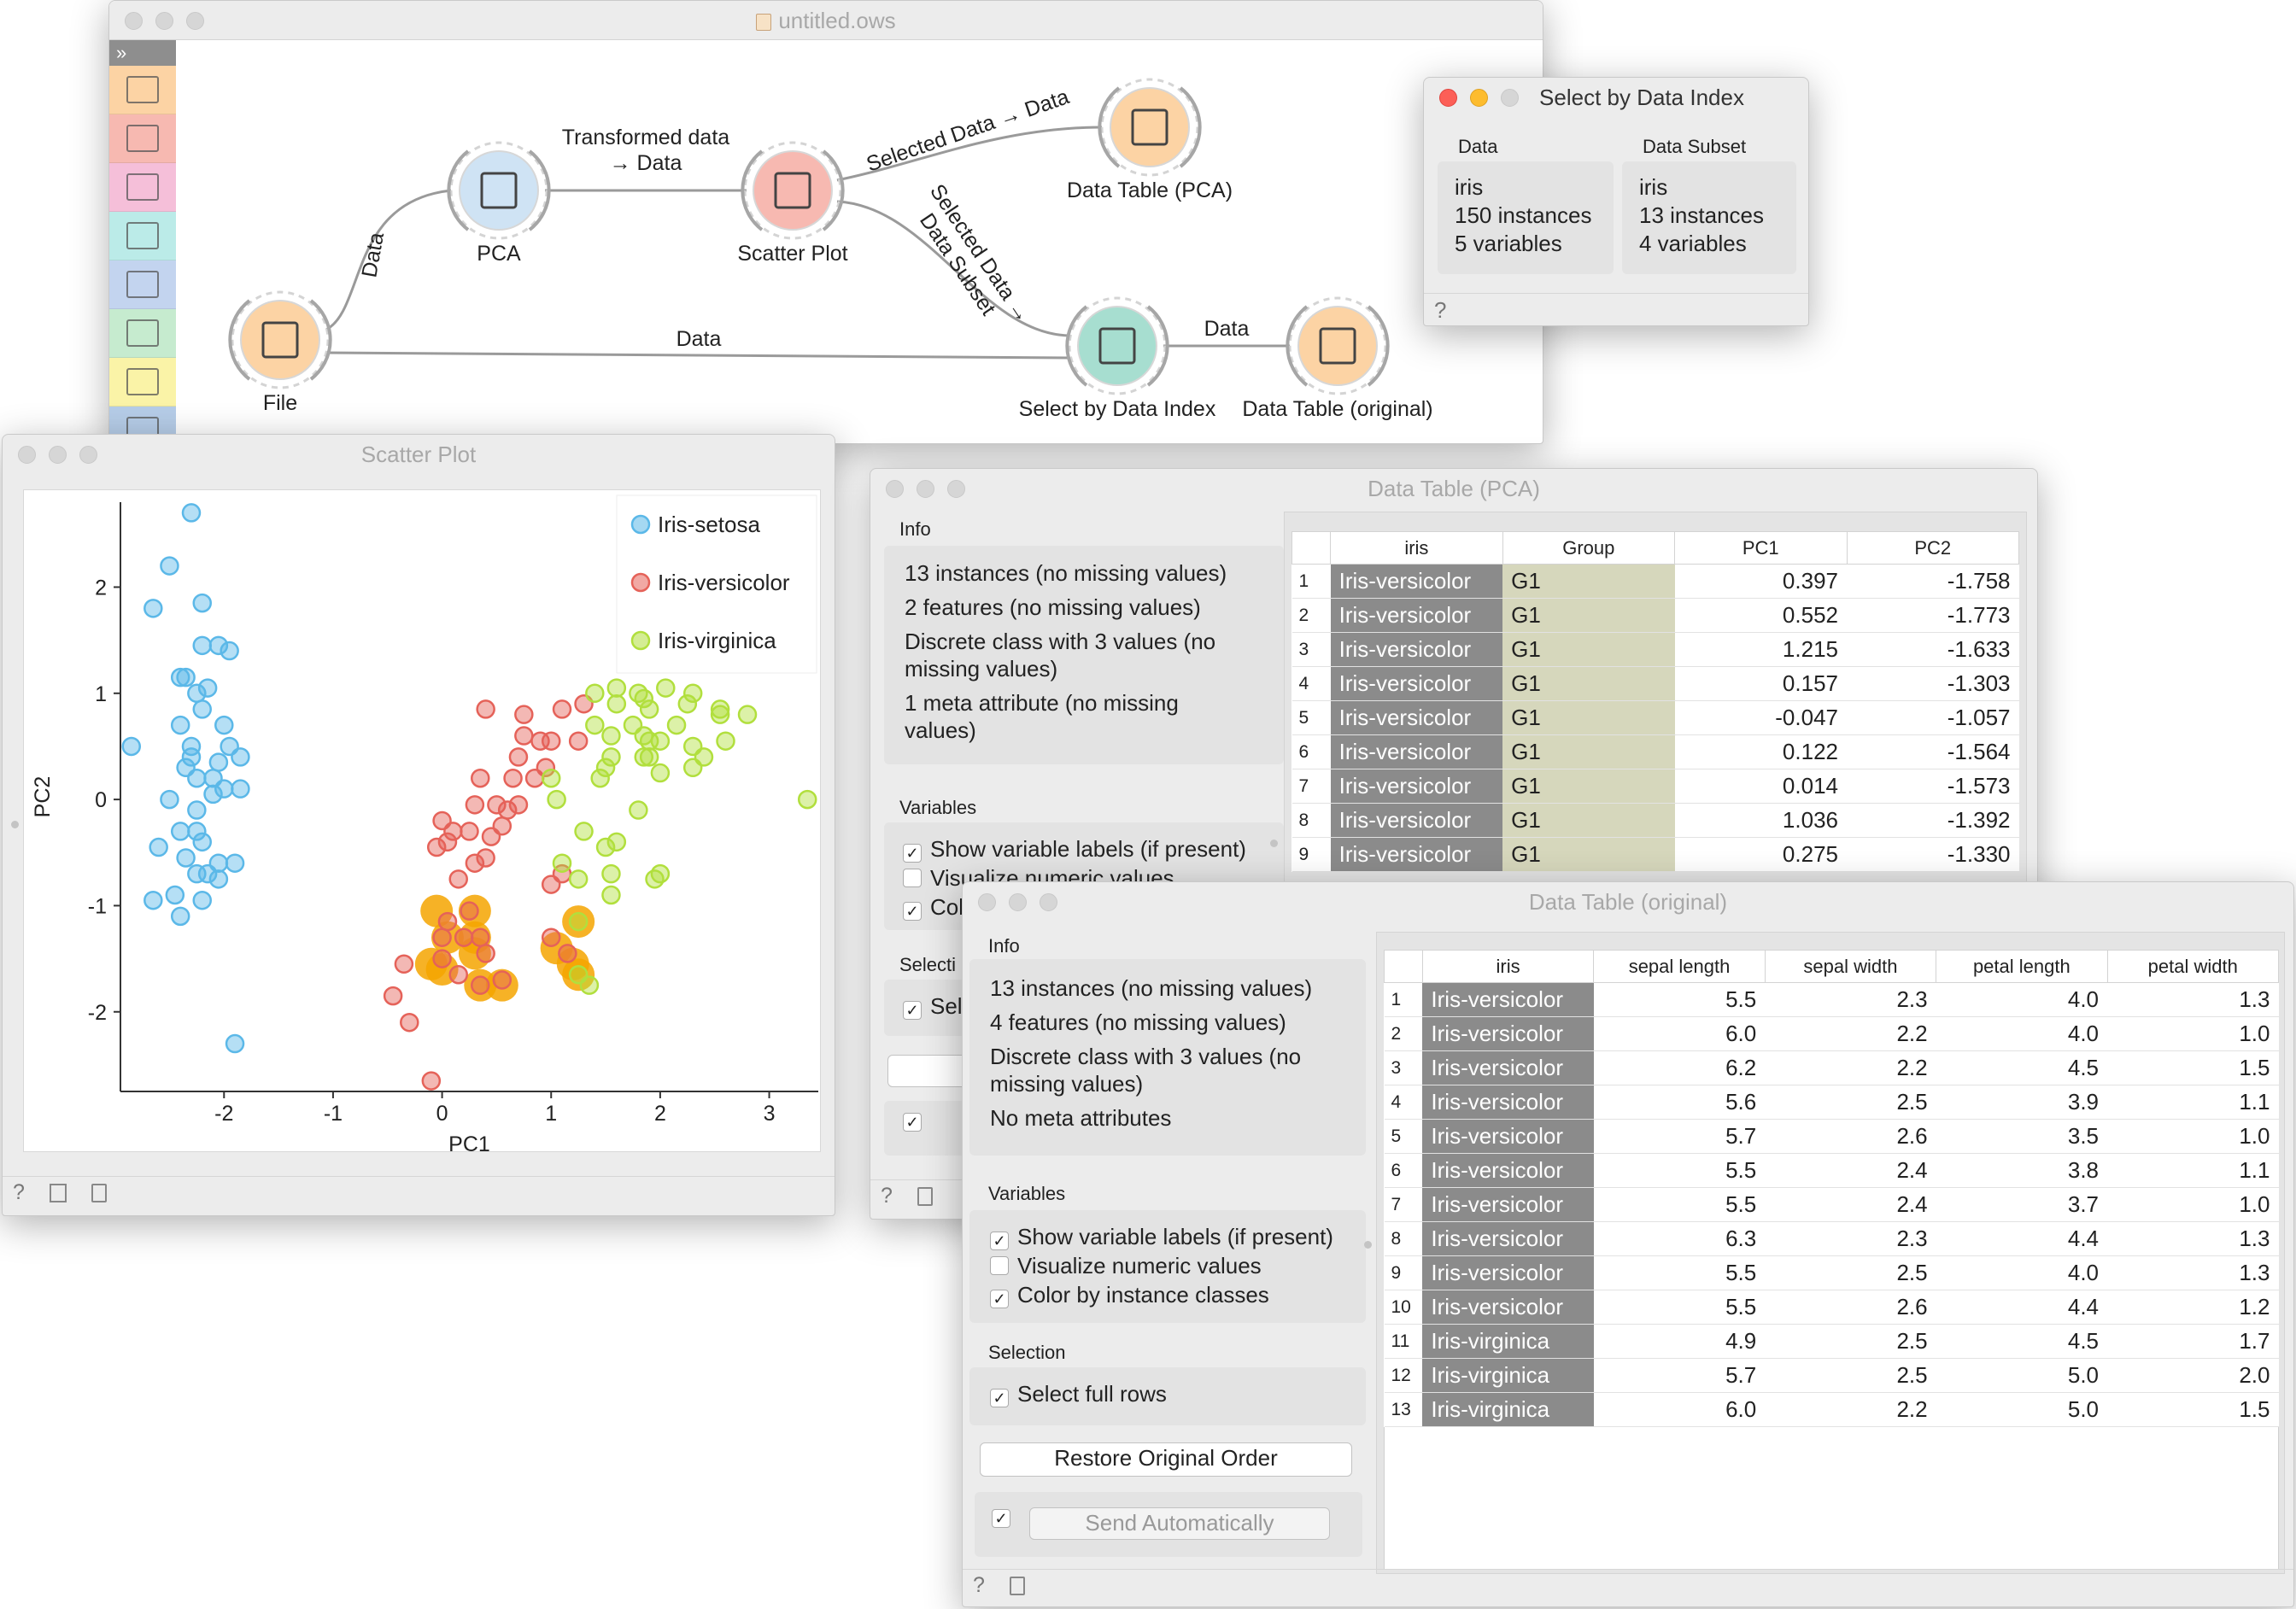  Describe the element at coordinates (1403, 1409) in the screenshot. I see `row-number: 13` at that location.